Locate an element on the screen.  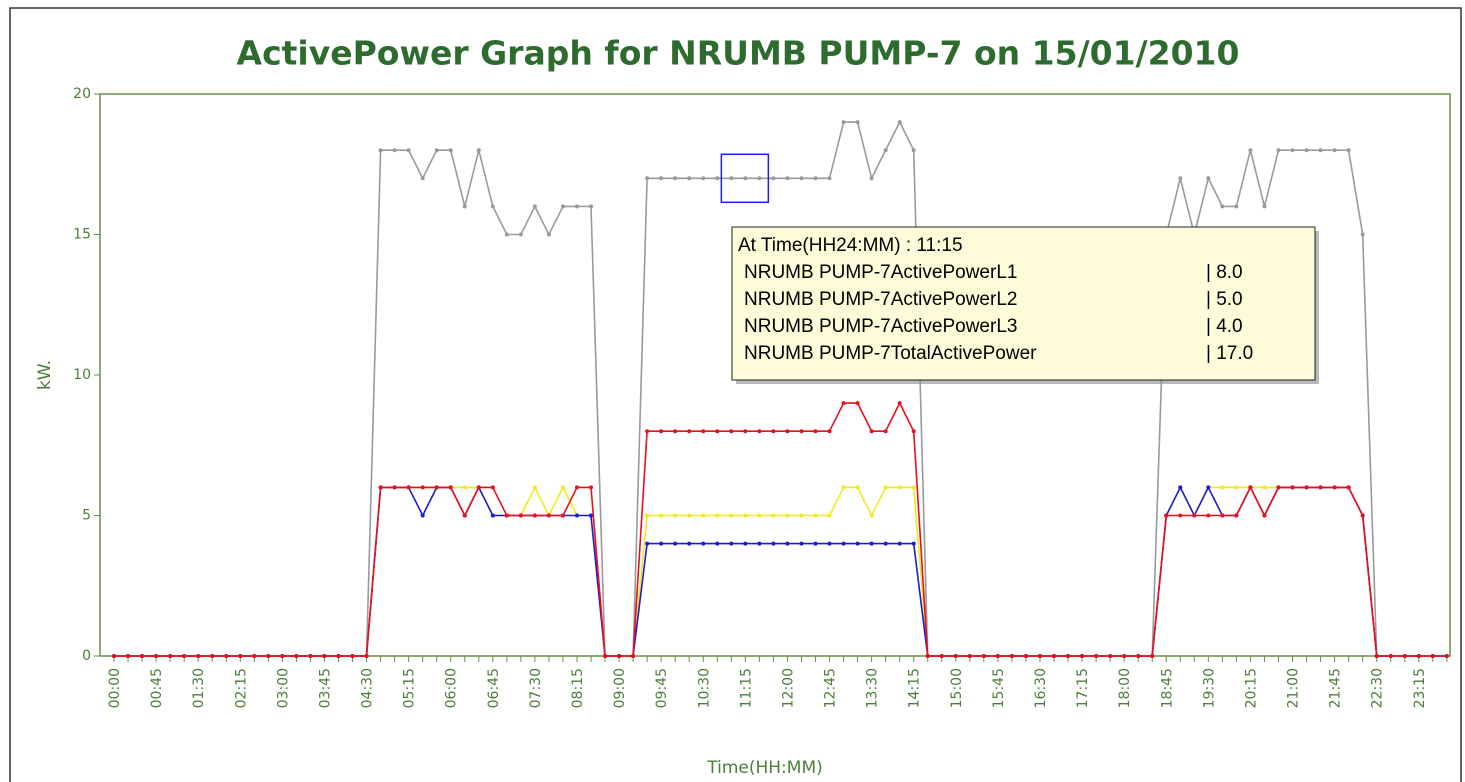
x-axis-title: Time(HH:MM) is located at coordinates (764, 768).